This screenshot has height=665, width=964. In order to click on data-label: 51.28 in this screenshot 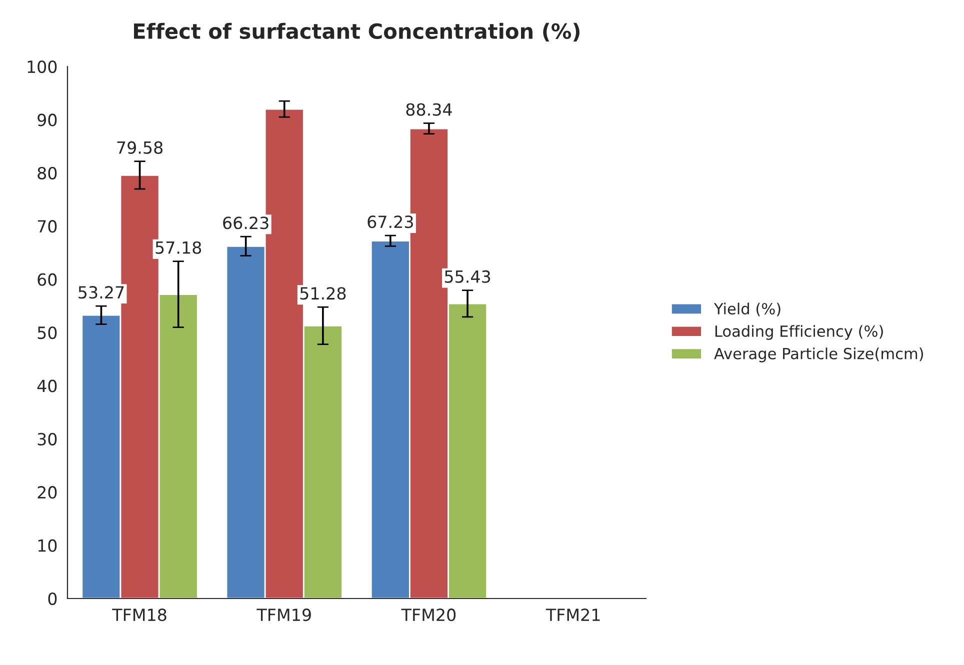, I will do `click(323, 293)`.